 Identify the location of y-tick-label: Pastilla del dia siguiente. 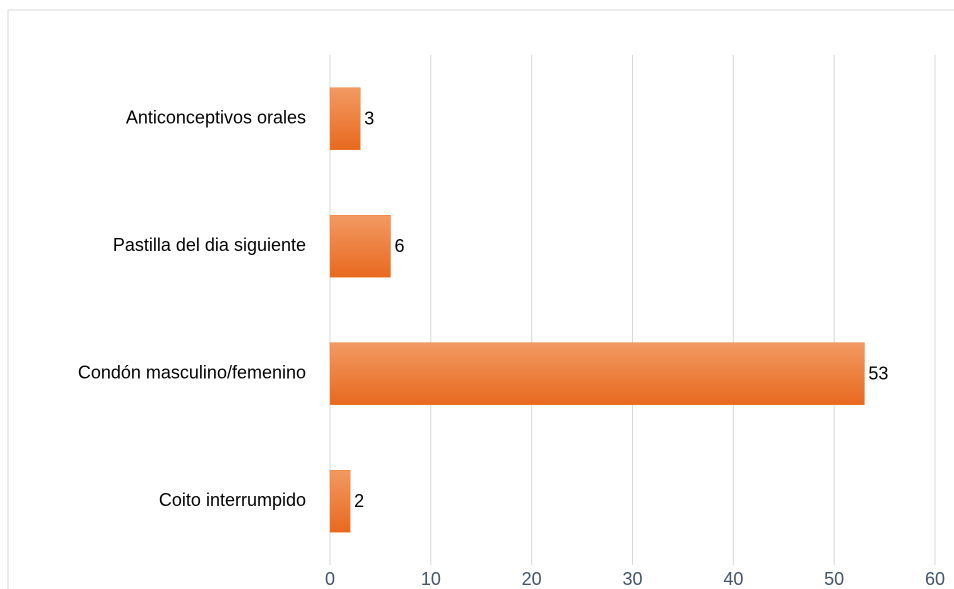
(209, 245).